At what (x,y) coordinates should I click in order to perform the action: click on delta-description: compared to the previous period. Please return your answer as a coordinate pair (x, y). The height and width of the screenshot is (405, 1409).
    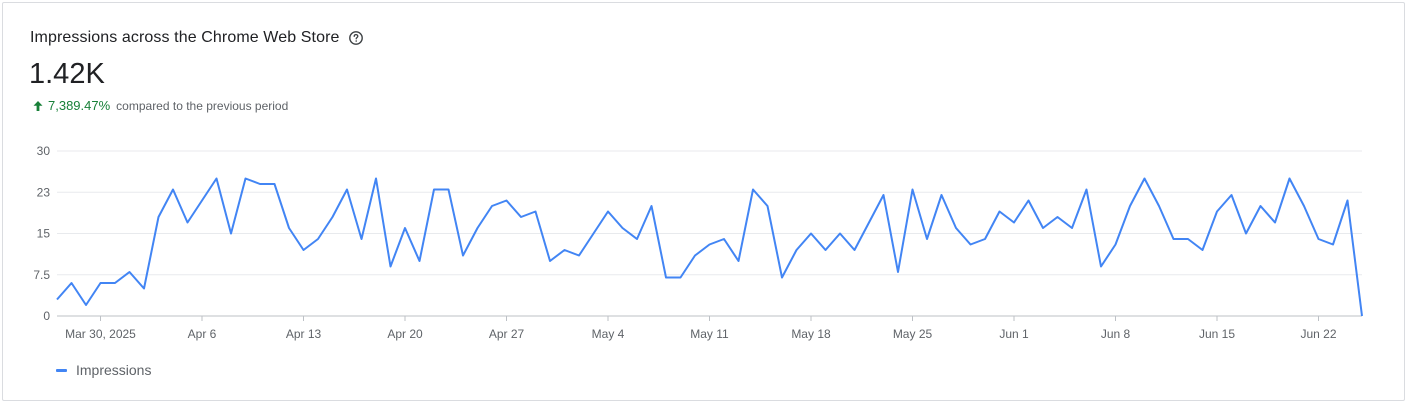
    Looking at the image, I should click on (202, 105).